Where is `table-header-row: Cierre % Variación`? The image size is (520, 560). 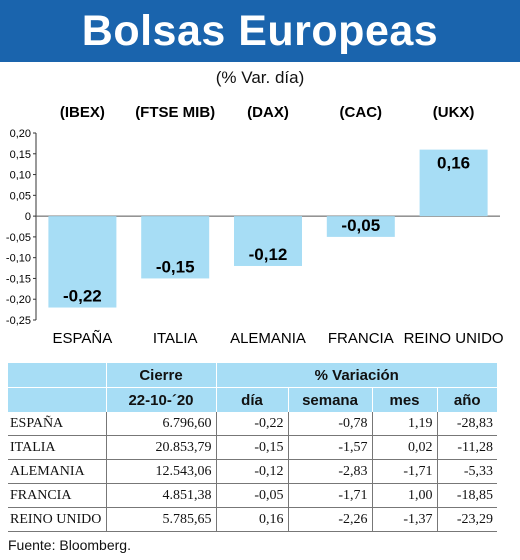
table-header-row: Cierre % Variación is located at coordinates (252, 375).